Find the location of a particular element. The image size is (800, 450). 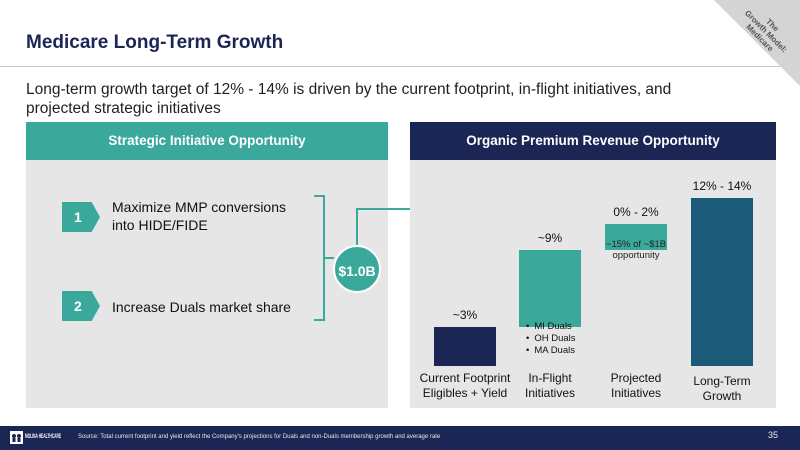

initiative-text: Increase Duals market share is located at coordinates (201, 307).